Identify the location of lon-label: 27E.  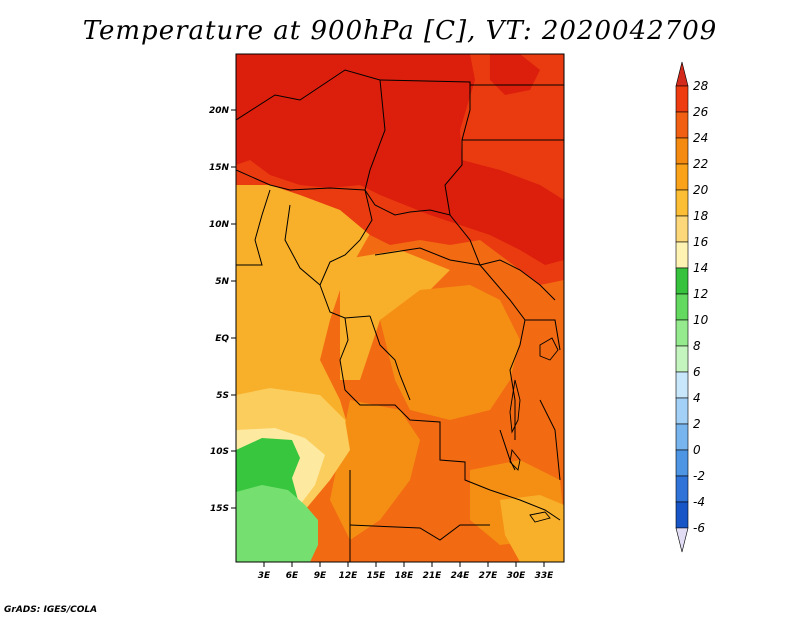
(489, 576).